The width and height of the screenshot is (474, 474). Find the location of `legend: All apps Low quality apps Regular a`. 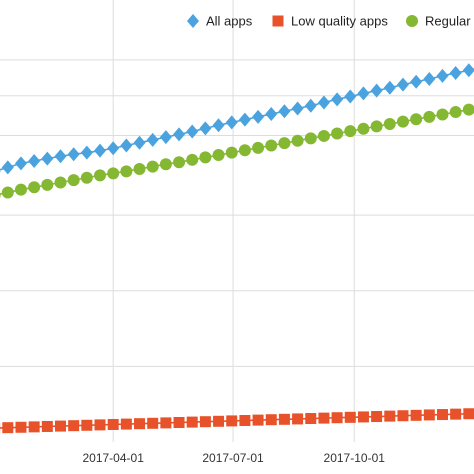

legend: All apps Low quality apps Regular a is located at coordinates (330, 21).